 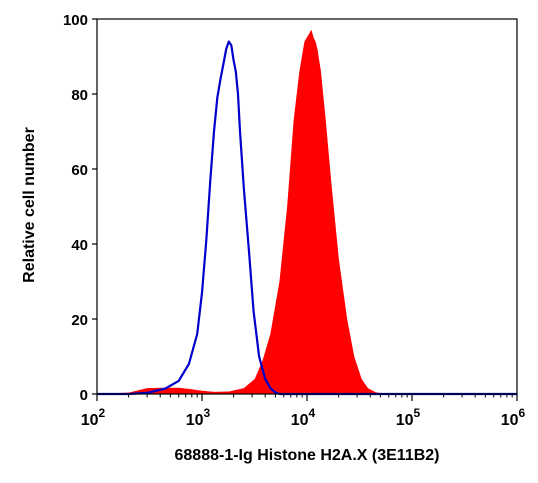 What do you see at coordinates (79, 170) in the screenshot?
I see `y-tick-label: 60` at bounding box center [79, 170].